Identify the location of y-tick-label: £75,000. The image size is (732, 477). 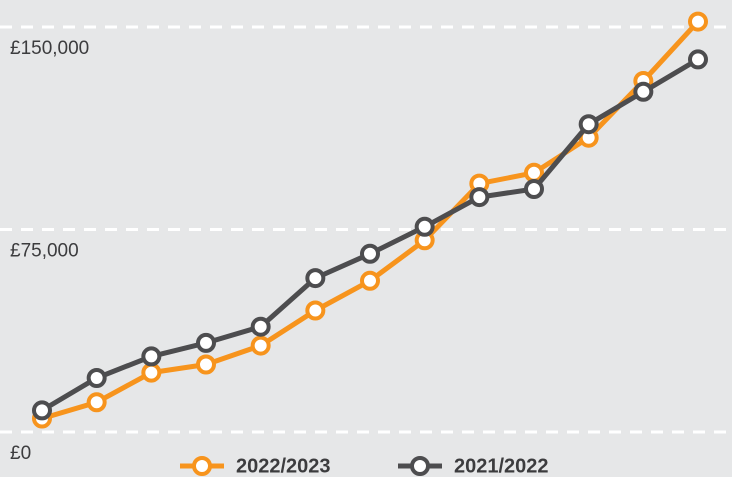
(44, 251).